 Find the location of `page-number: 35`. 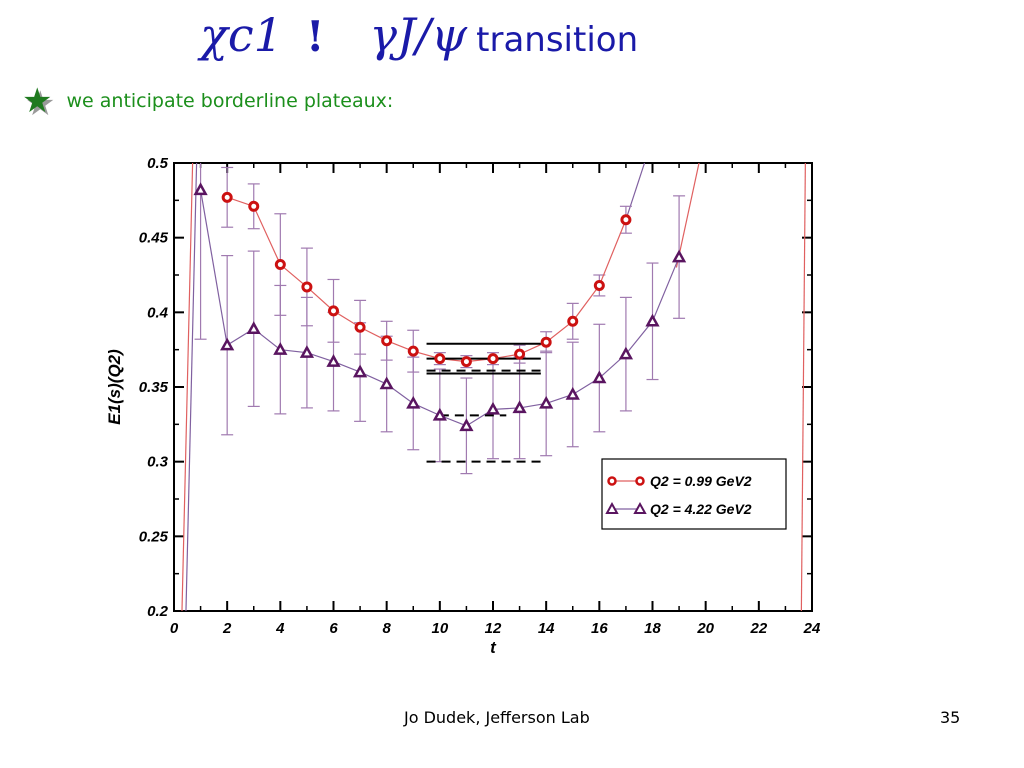

page-number: 35 is located at coordinates (950, 717).